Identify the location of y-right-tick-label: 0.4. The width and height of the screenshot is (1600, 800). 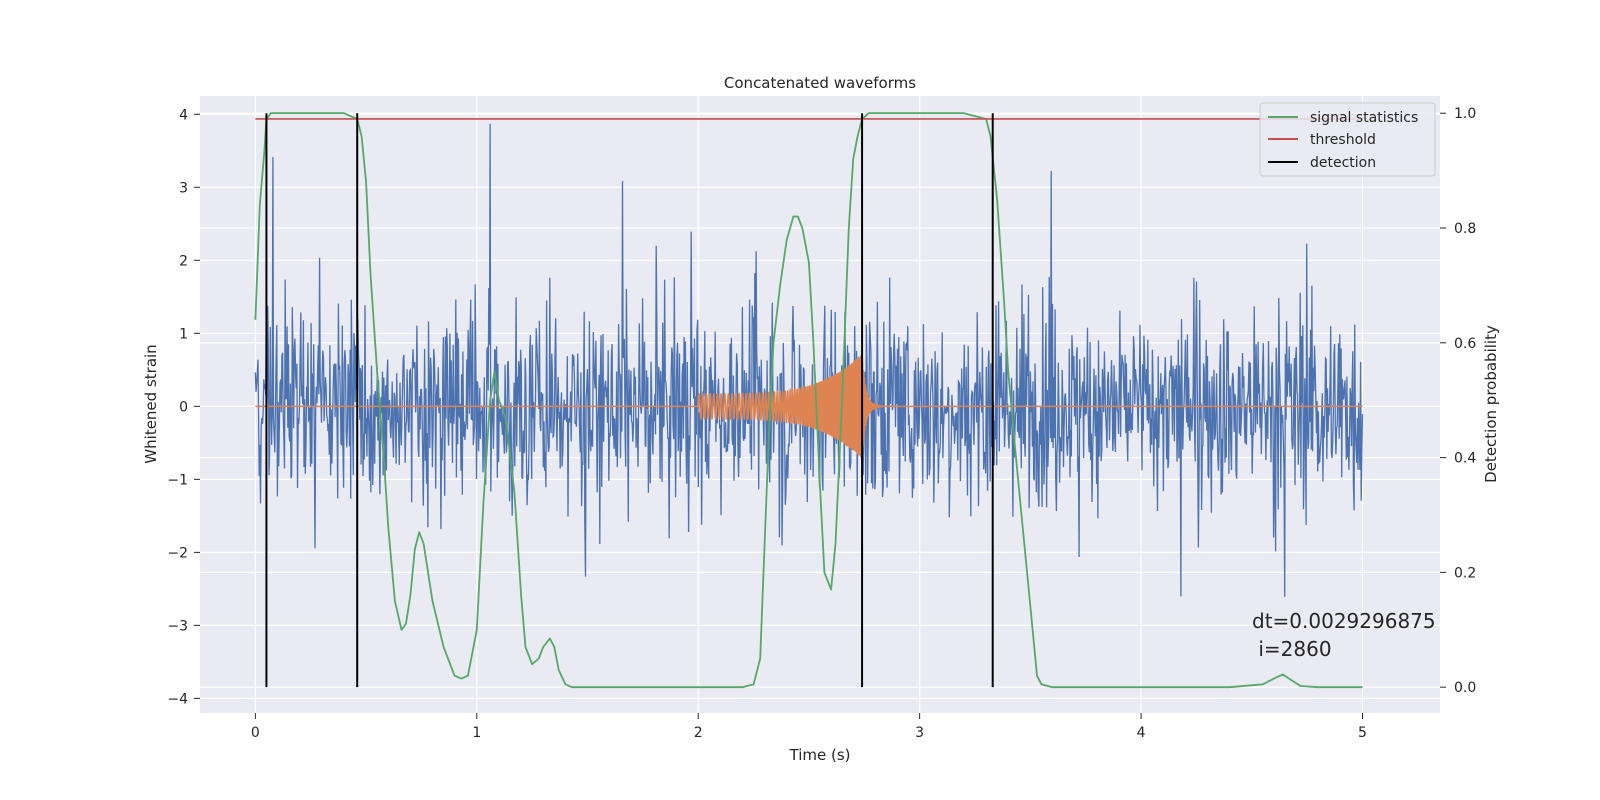
(1465, 459).